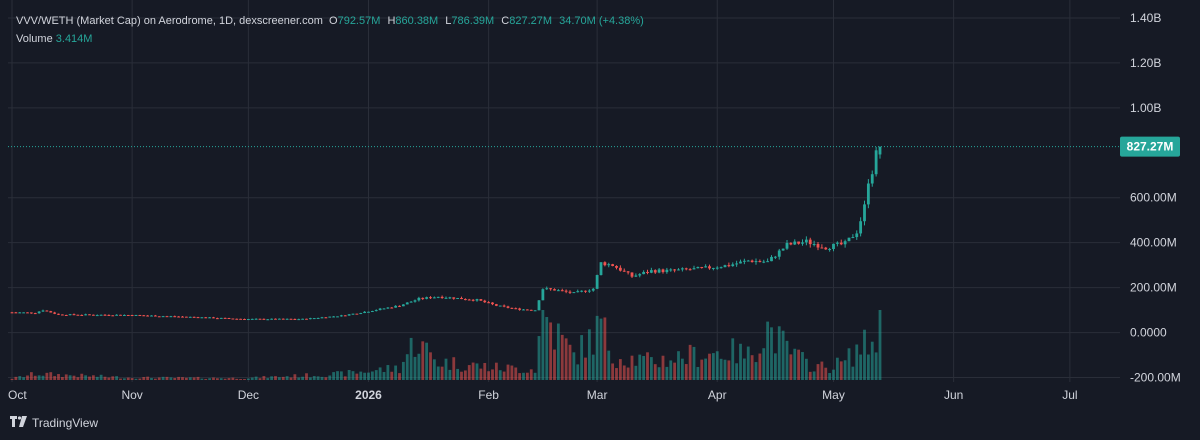 The image size is (1200, 440). I want to click on last-price-badge: 827.27M, so click(1150, 146).